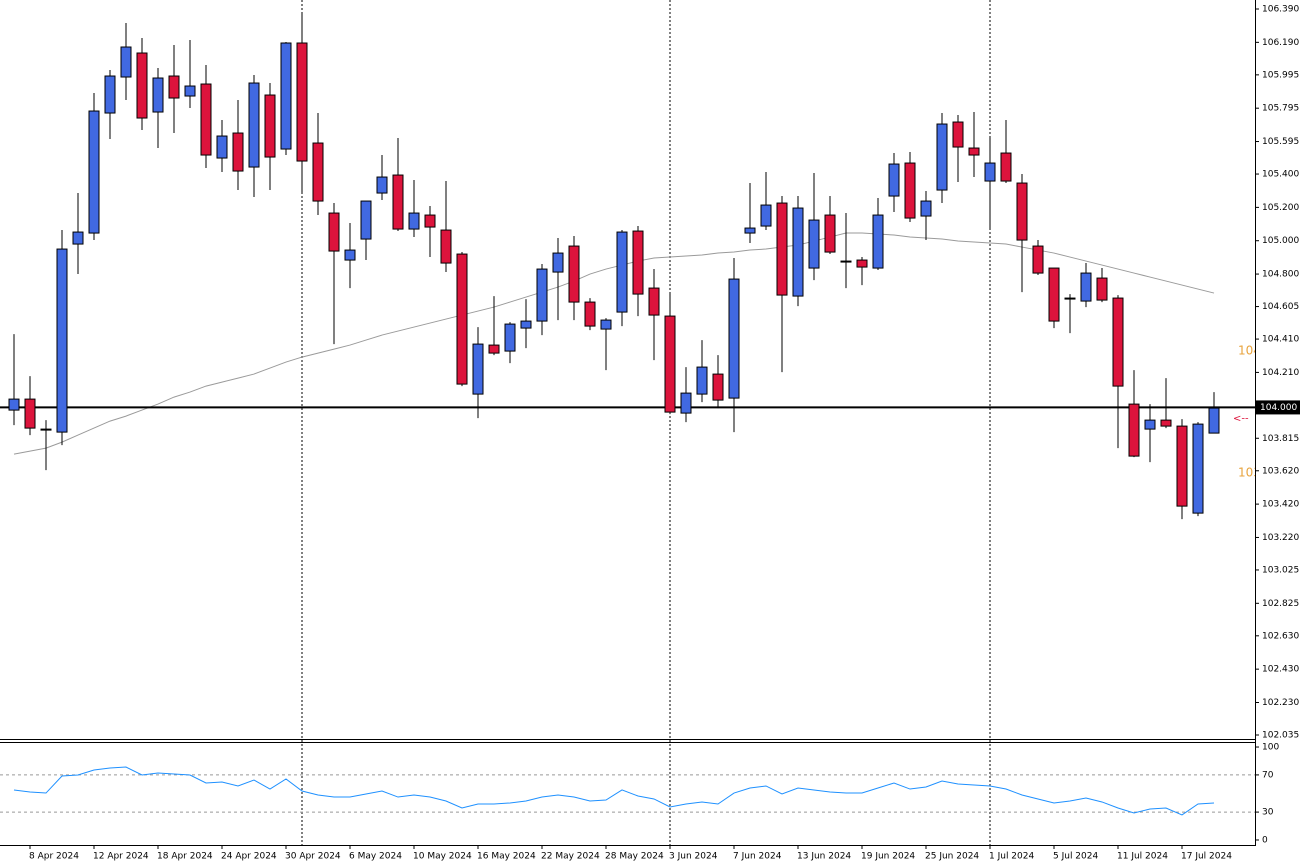 The width and height of the screenshot is (1301, 864). Describe the element at coordinates (1280, 670) in the screenshot. I see `y-tick-label: 102.430` at that location.